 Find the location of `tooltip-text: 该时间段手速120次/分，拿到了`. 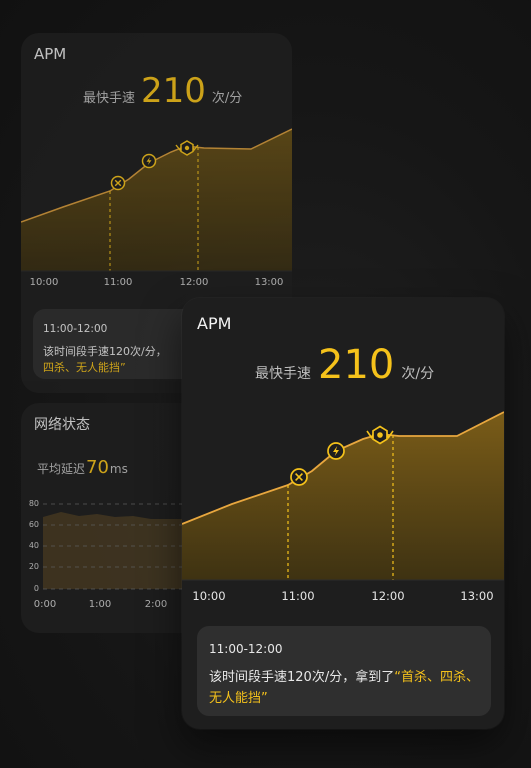

tooltip-text: 该时间段手速120次/分，拿到了 is located at coordinates (302, 677).